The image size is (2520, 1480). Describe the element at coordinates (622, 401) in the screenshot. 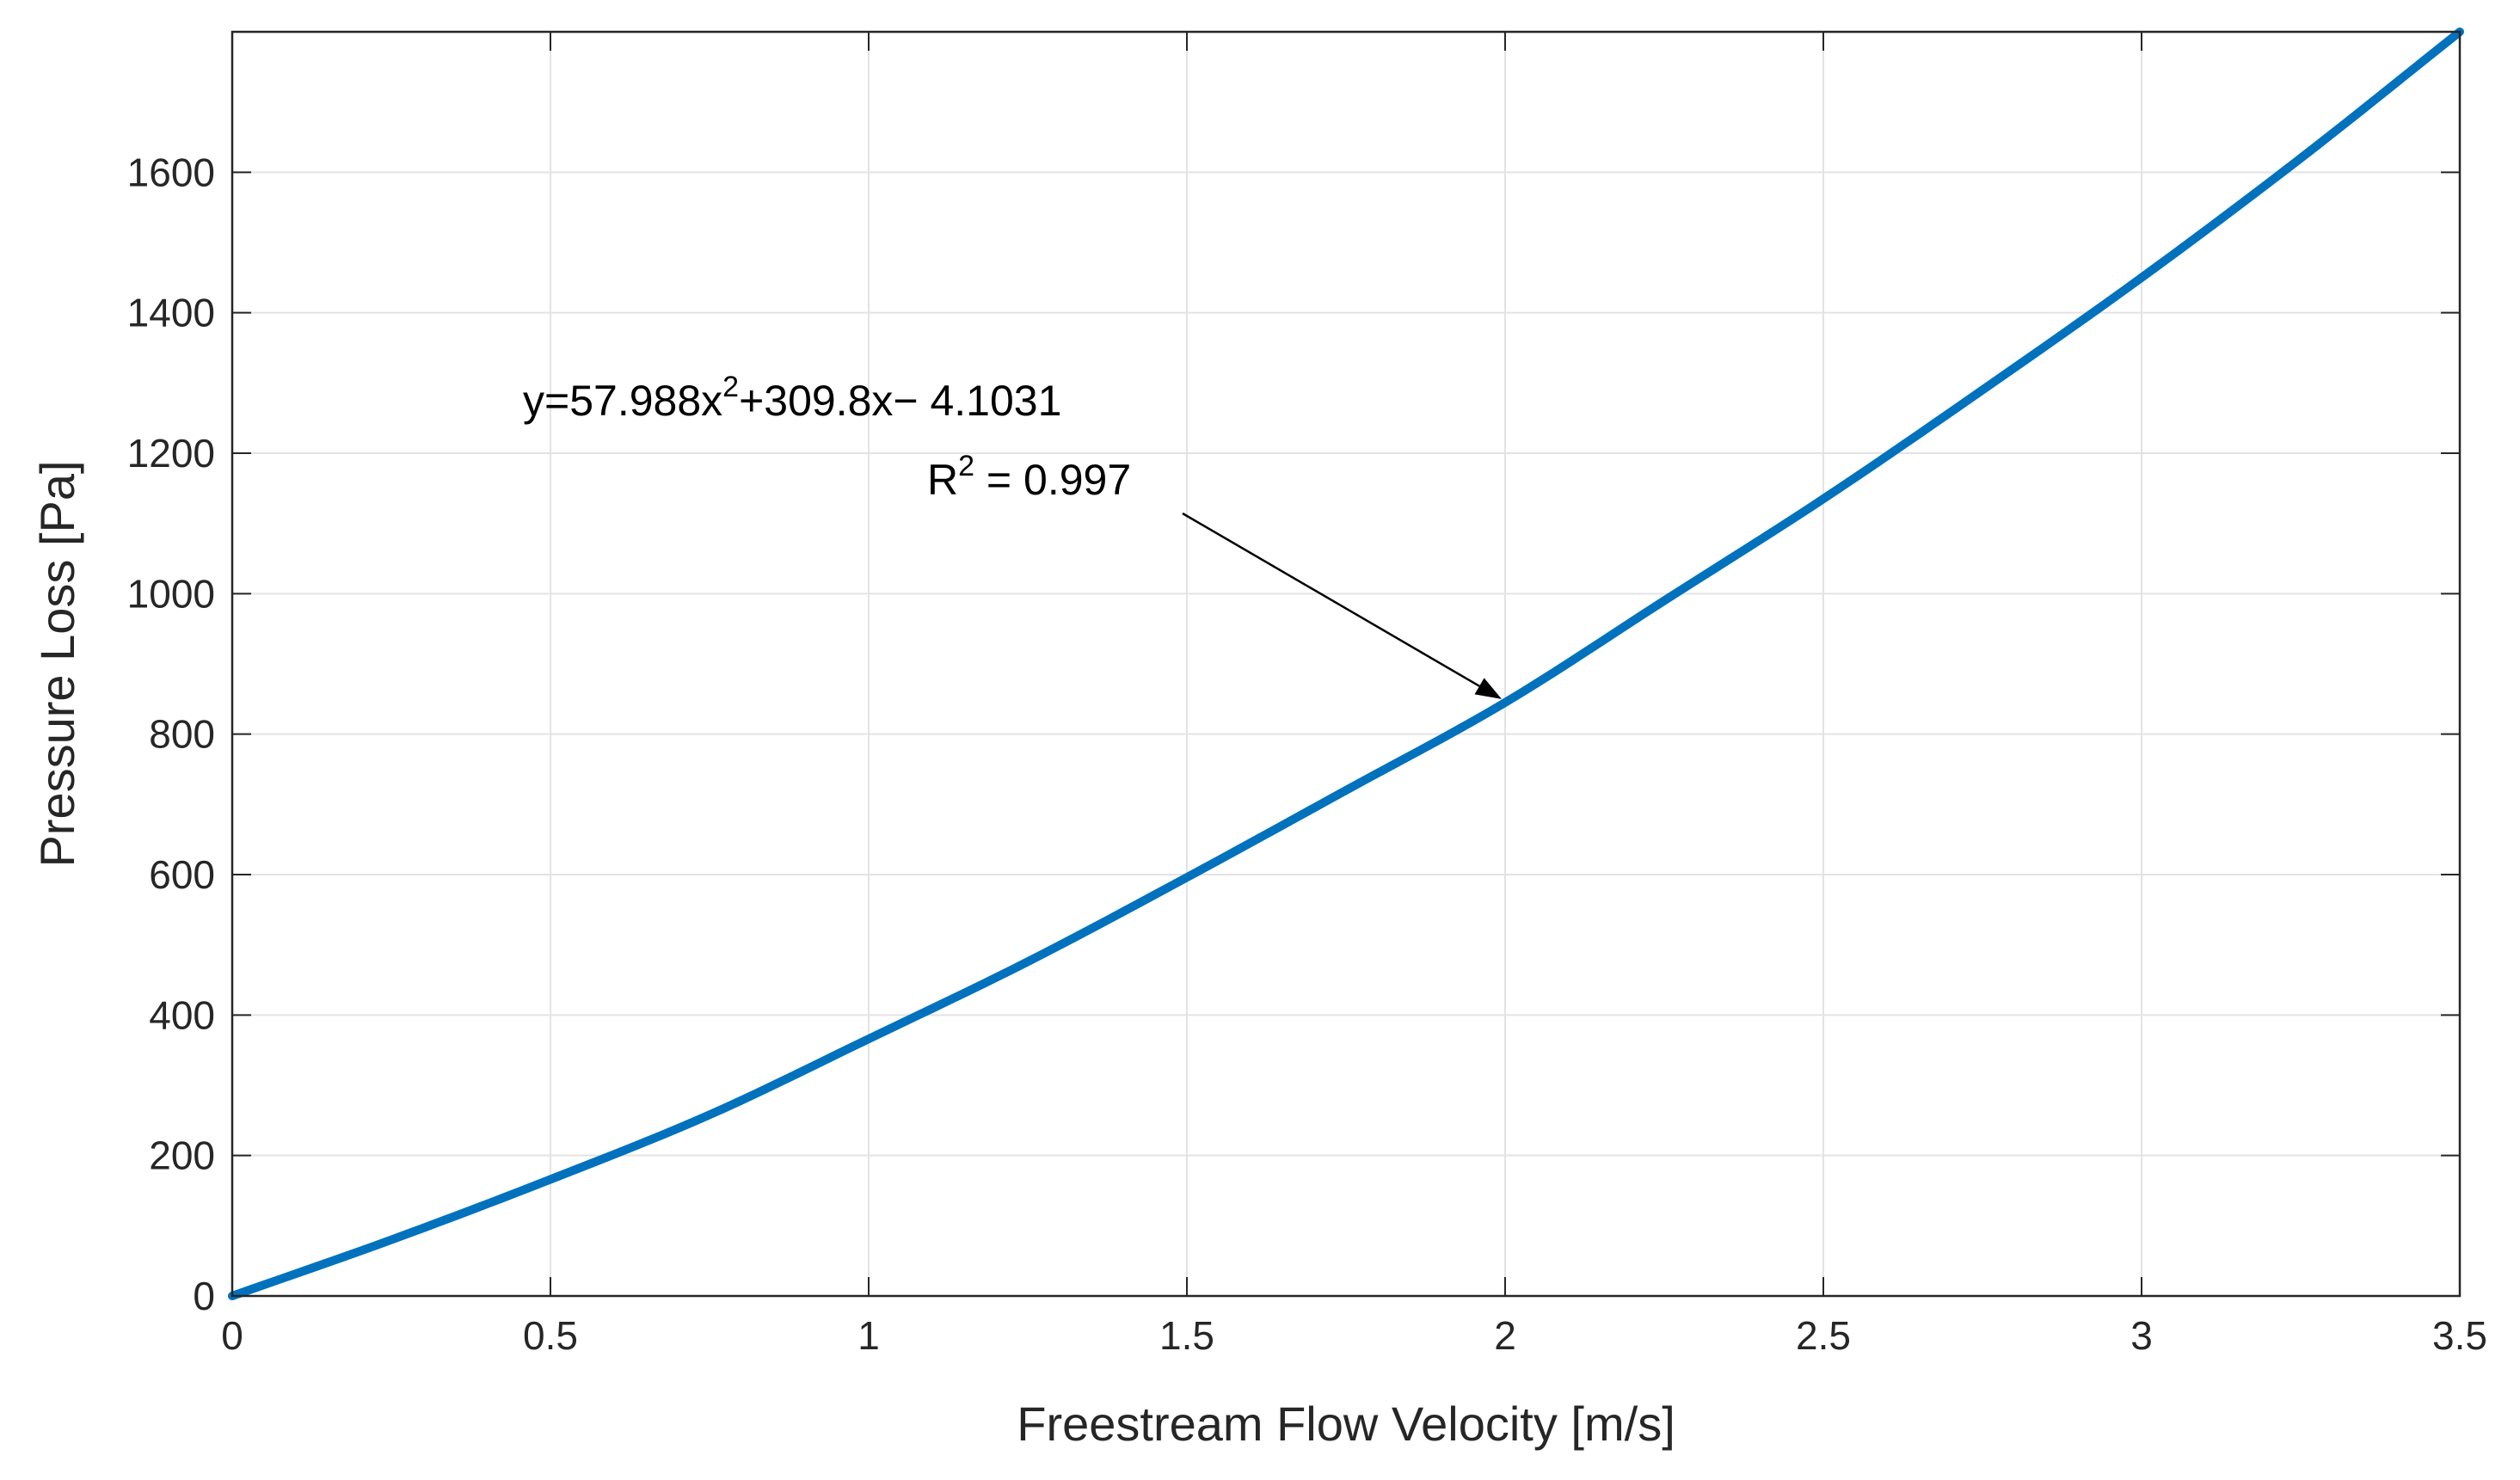

I see `fit-equation-prefix: y=57.988x` at that location.